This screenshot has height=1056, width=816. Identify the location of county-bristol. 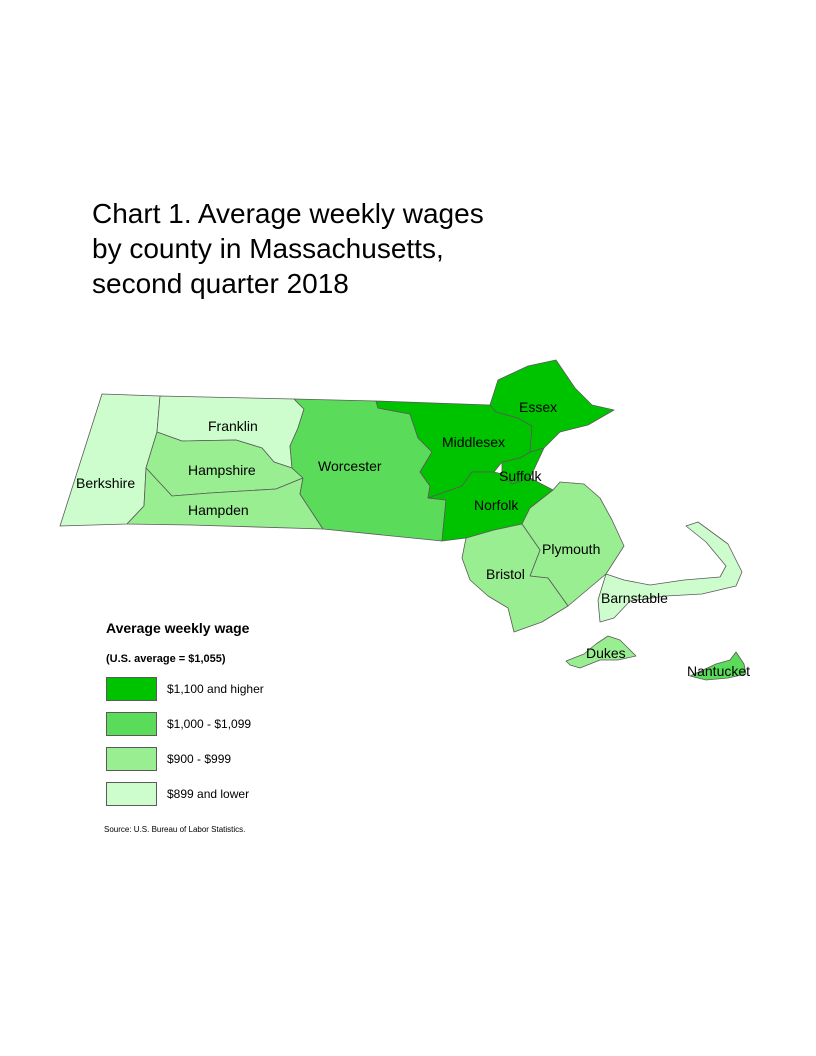
(515, 578).